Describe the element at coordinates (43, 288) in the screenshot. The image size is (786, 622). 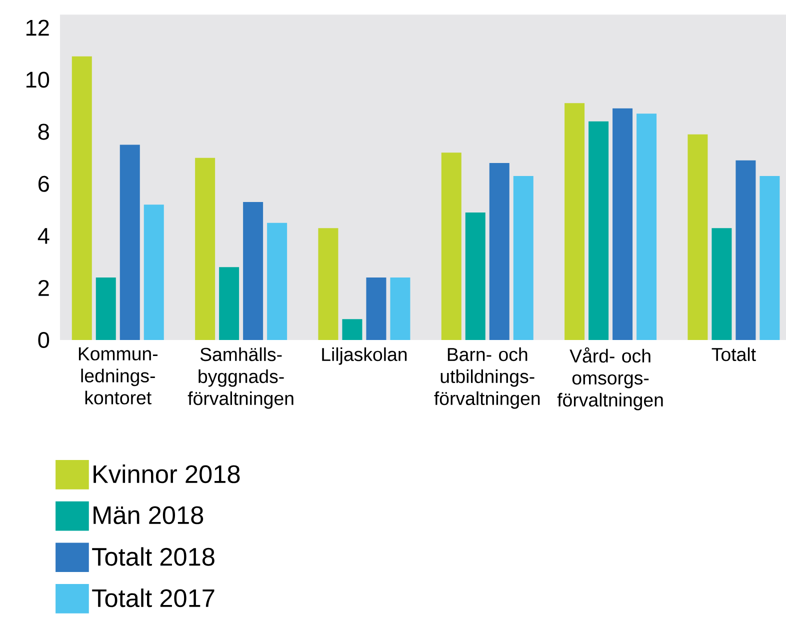
I see `y-tick-label: 2` at that location.